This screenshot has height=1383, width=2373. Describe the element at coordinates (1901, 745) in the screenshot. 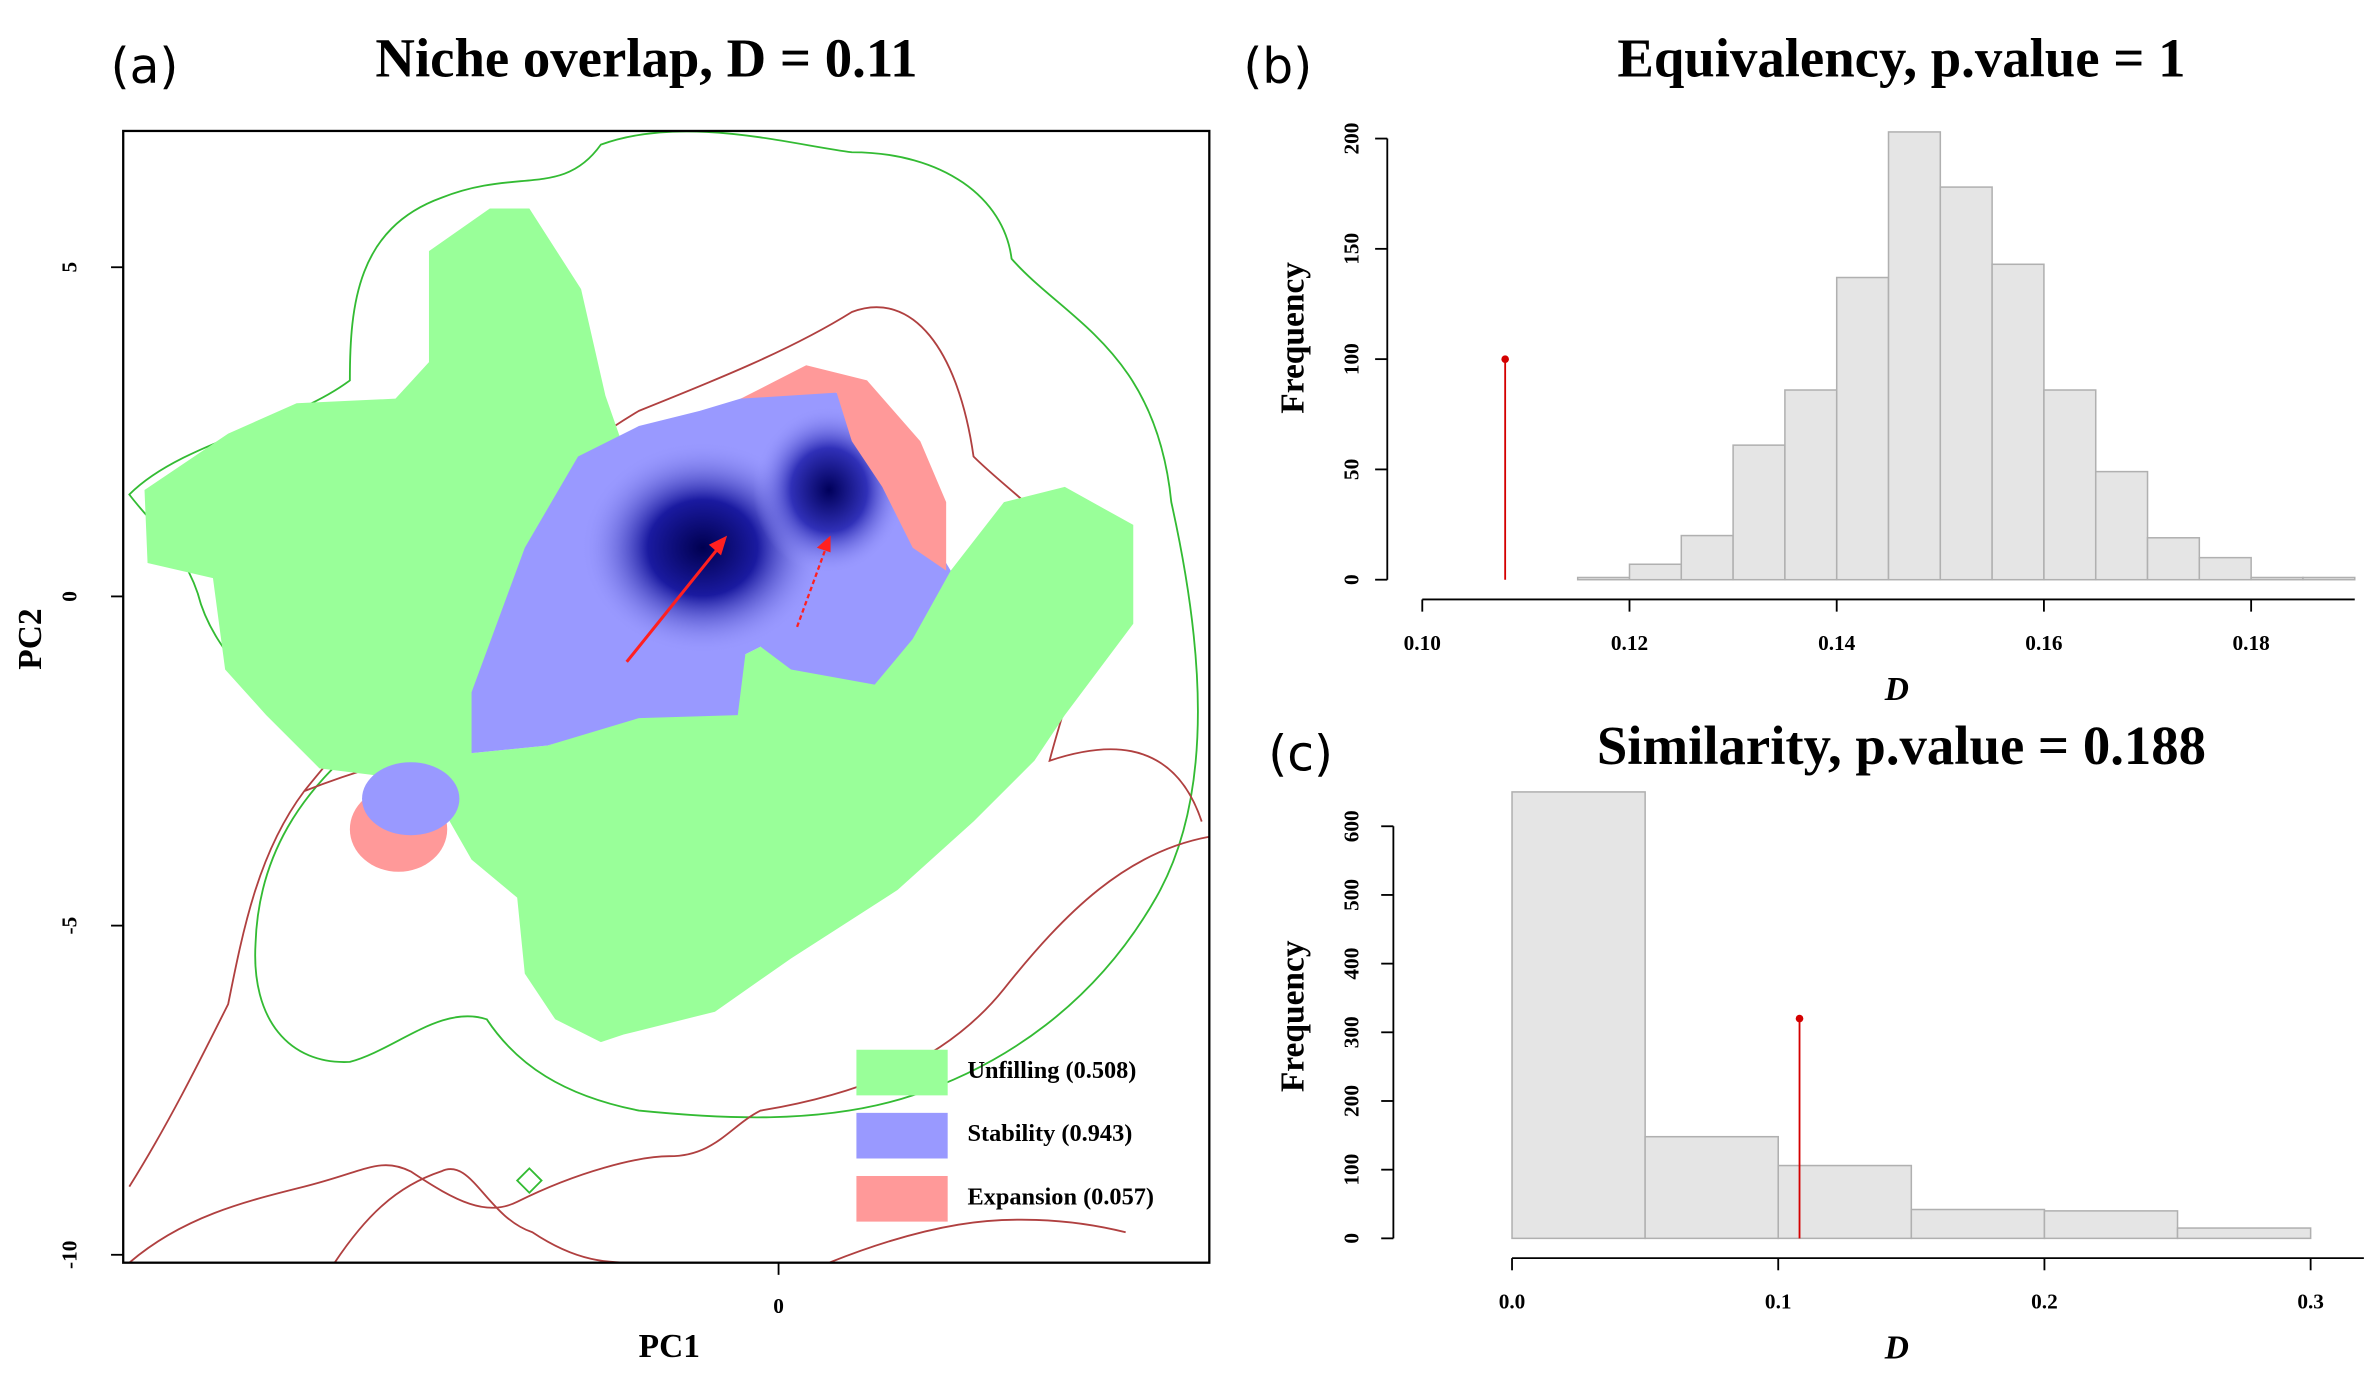

I see `chart-title: Similarity, p.value = 0.188` at that location.